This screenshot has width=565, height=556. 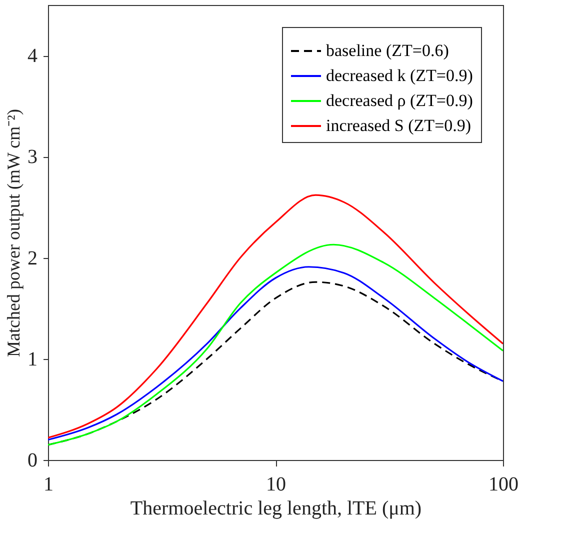 What do you see at coordinates (399, 125) in the screenshot?
I see `legend-label: increased S (ZT=0.9)` at bounding box center [399, 125].